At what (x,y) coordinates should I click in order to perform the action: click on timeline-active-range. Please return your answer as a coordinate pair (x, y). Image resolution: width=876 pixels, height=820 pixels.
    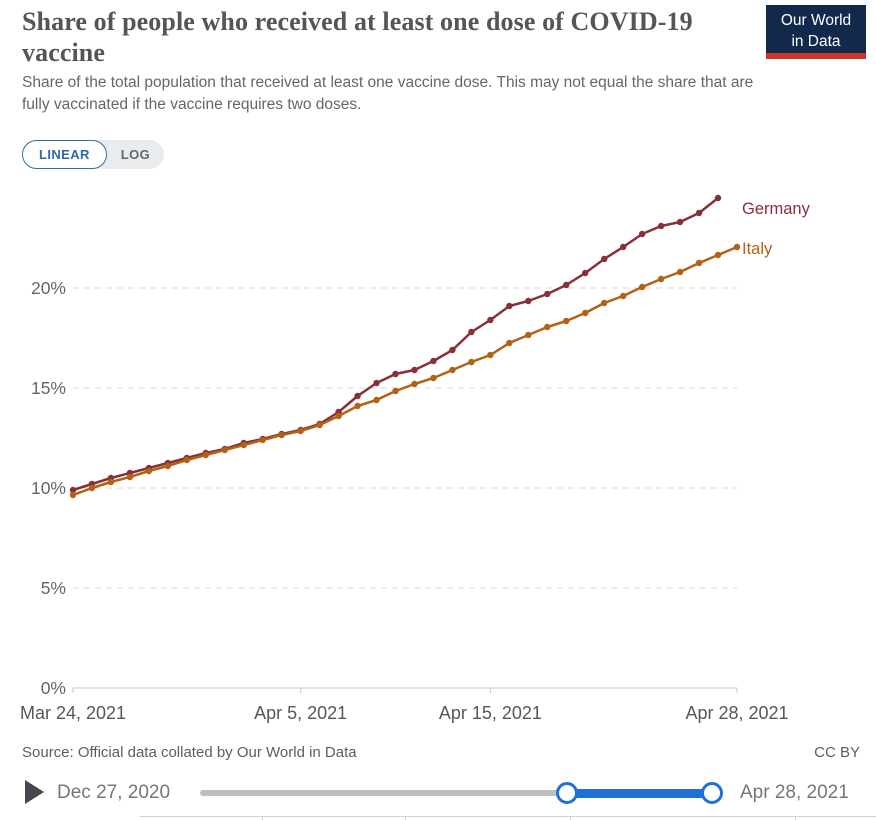
    Looking at the image, I should click on (639, 793).